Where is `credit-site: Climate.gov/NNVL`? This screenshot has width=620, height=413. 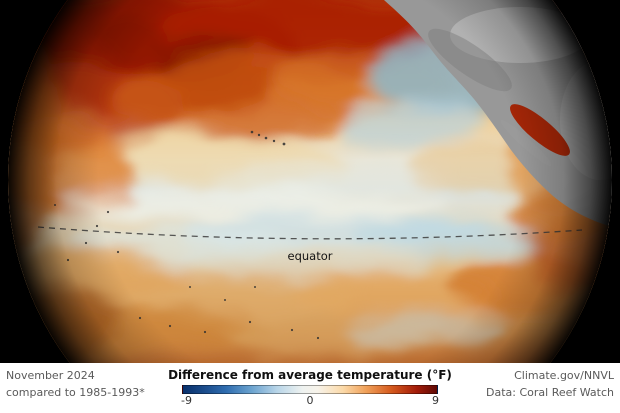 credit-site: Climate.gov/NNVL is located at coordinates (564, 375).